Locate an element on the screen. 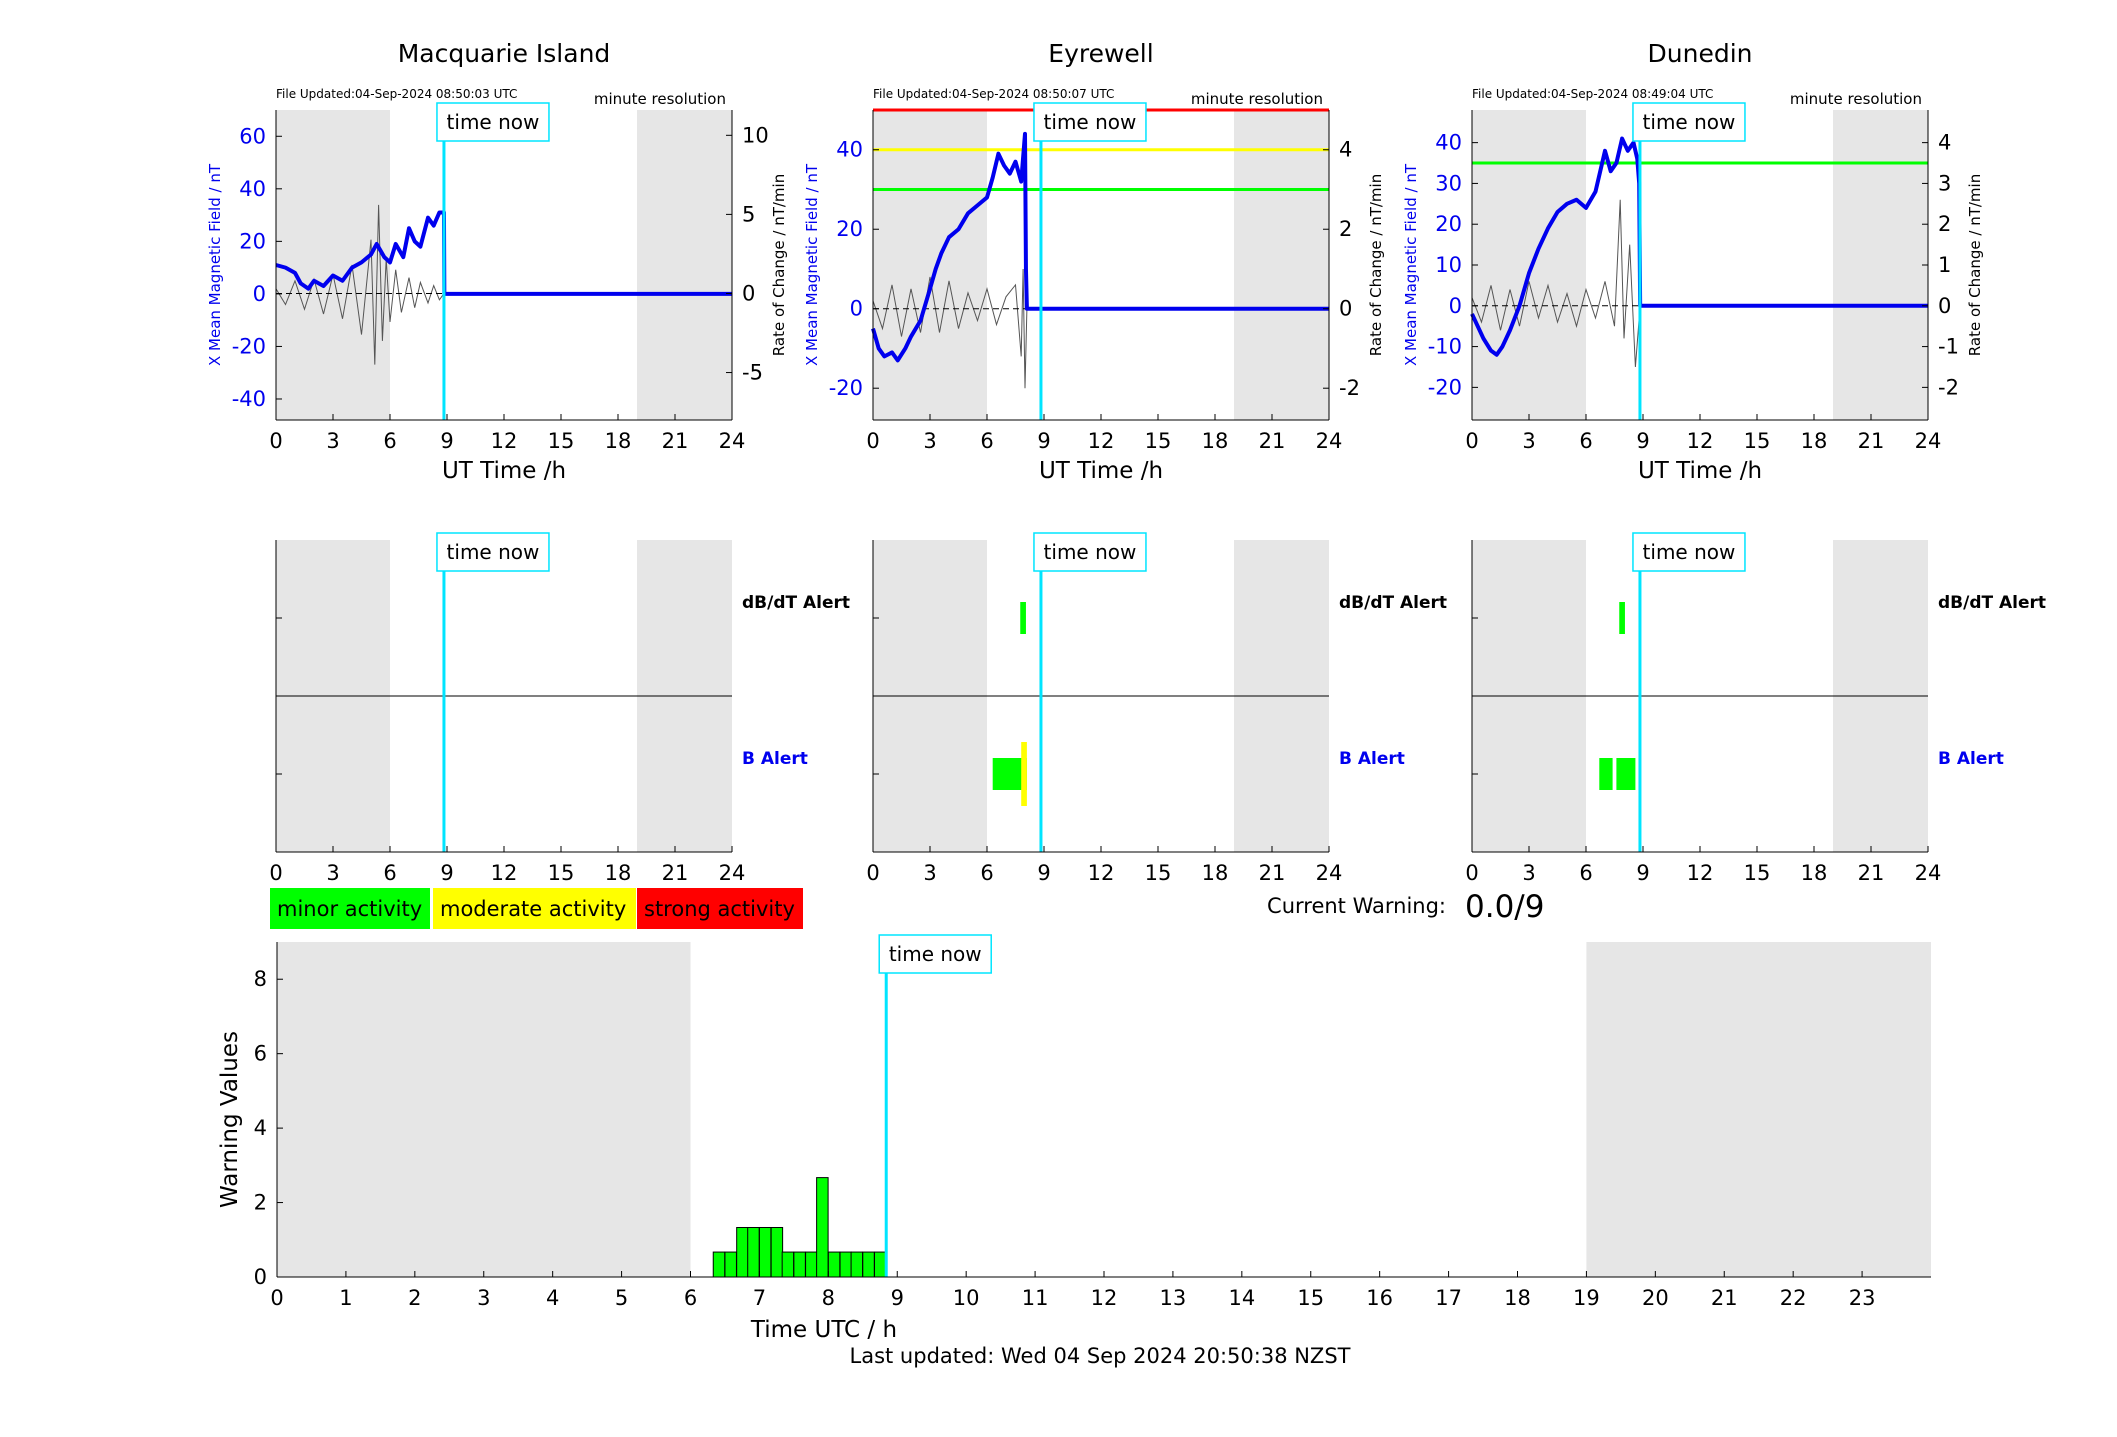  macquarie-island-x-tick-label: 12 is located at coordinates (504, 441).